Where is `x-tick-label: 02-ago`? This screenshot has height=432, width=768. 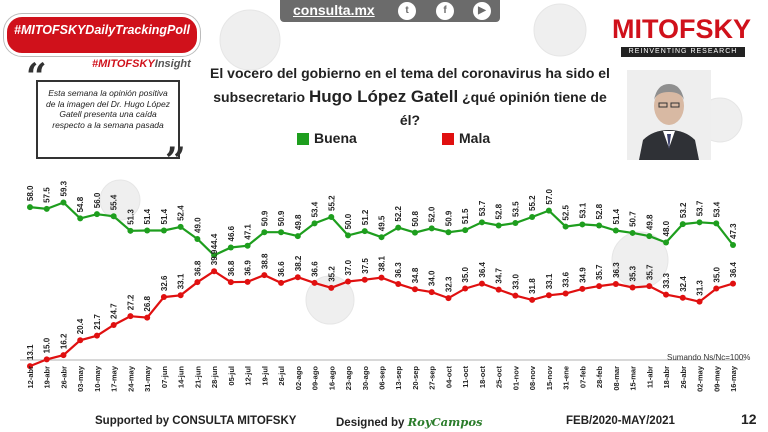 x-tick-label: 02-ago is located at coordinates (298, 378).